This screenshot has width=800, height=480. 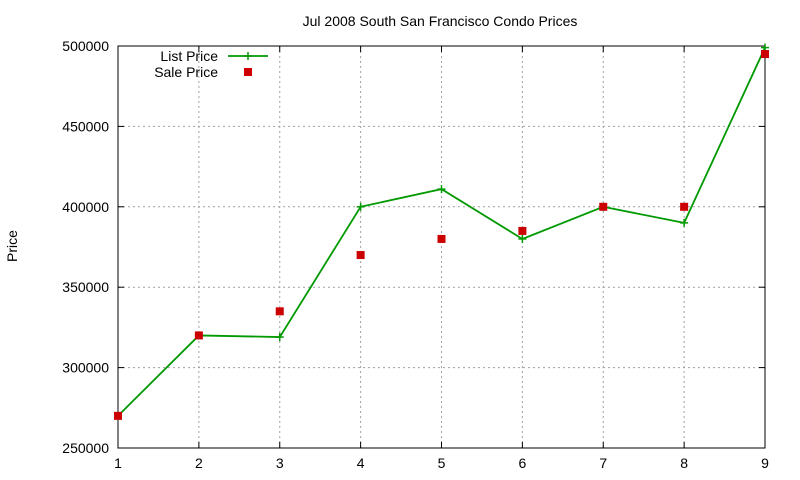 What do you see at coordinates (765, 463) in the screenshot?
I see `x-tick-label: 9` at bounding box center [765, 463].